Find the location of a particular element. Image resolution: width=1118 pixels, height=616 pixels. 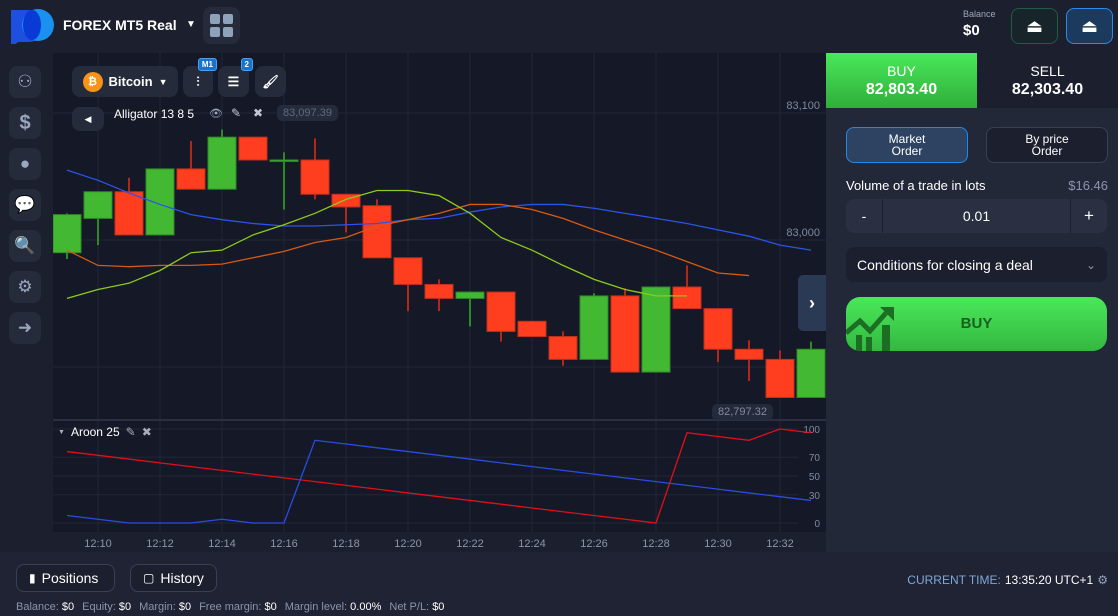

atm-withdraw-icon: ⏏ is located at coordinates (1089, 25).